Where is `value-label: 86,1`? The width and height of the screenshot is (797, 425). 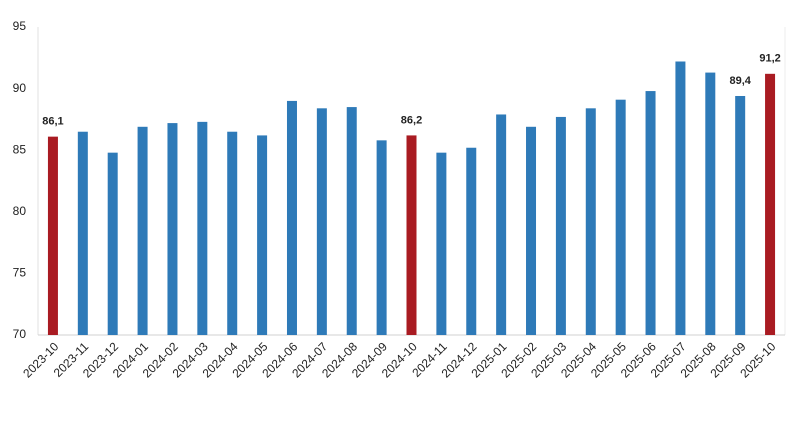
value-label: 86,1 is located at coordinates (52, 122).